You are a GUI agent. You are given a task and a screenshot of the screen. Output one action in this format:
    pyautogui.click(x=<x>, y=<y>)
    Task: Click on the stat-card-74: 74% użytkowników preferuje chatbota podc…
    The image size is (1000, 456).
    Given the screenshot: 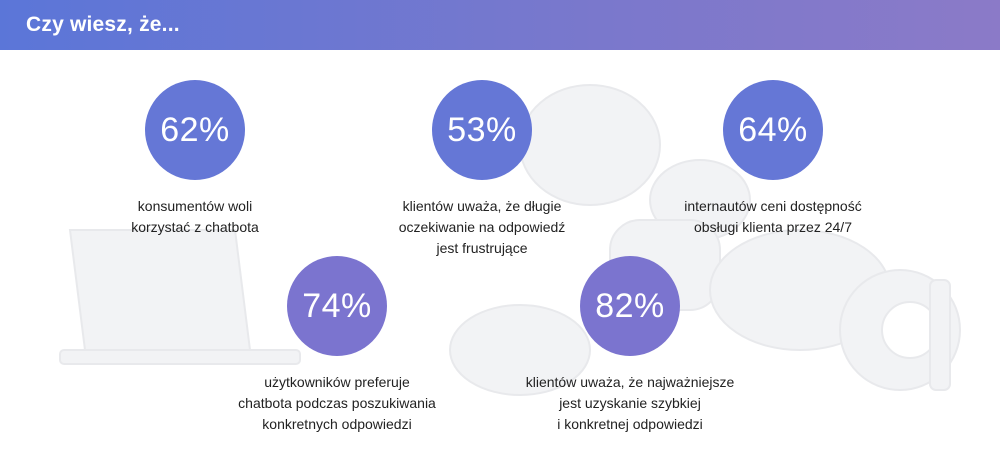 What is the action you would take?
    pyautogui.click(x=337, y=345)
    